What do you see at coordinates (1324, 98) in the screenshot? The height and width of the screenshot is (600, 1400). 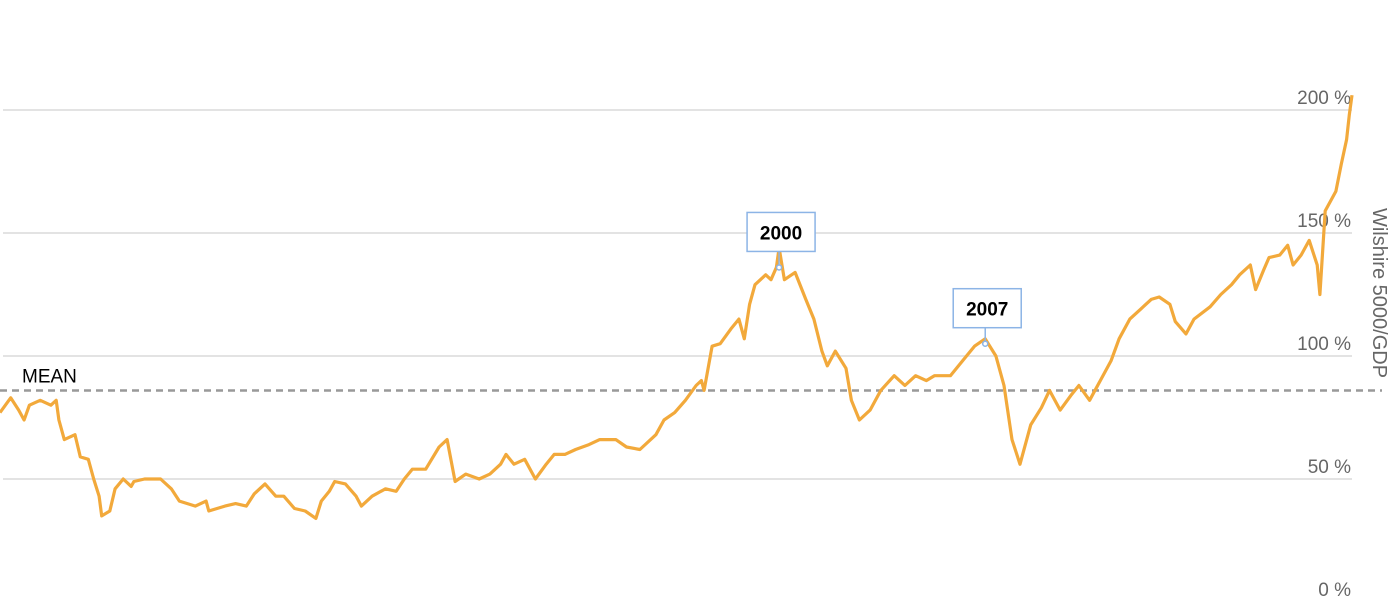 I see `y-tick-label: 200 %` at bounding box center [1324, 98].